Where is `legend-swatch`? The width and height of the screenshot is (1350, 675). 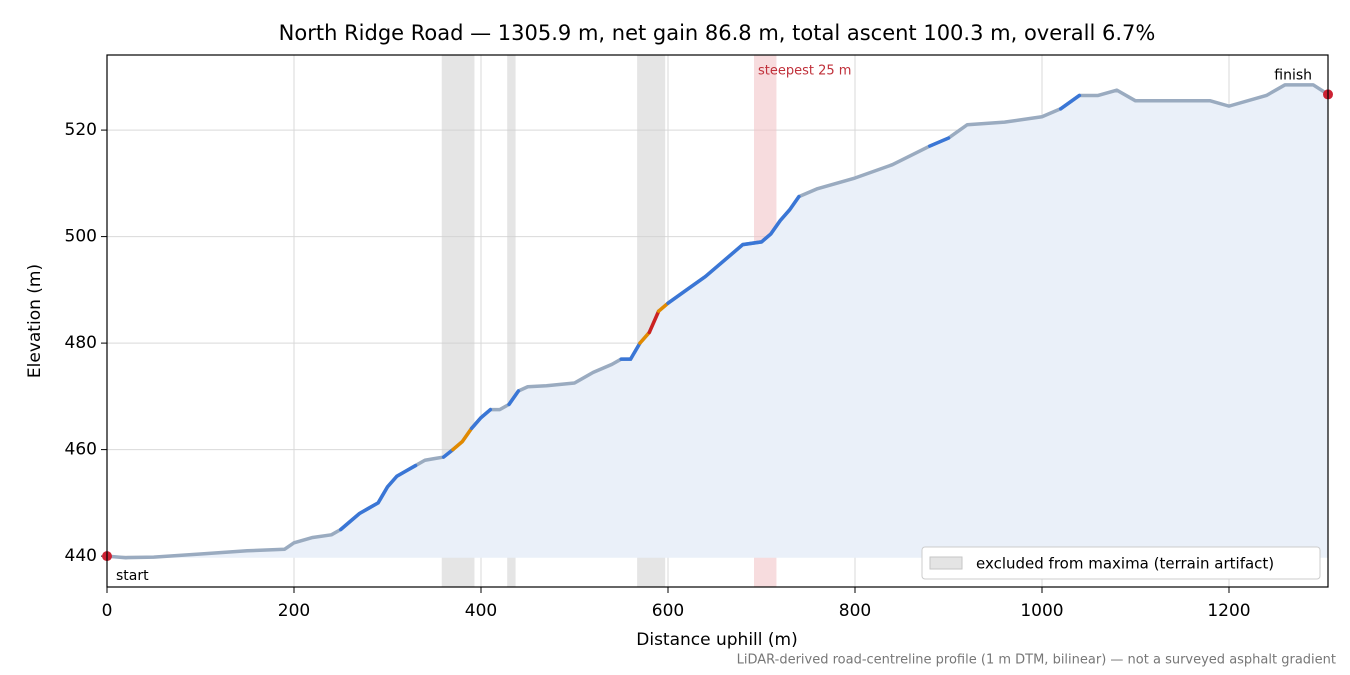
legend-swatch is located at coordinates (946, 563).